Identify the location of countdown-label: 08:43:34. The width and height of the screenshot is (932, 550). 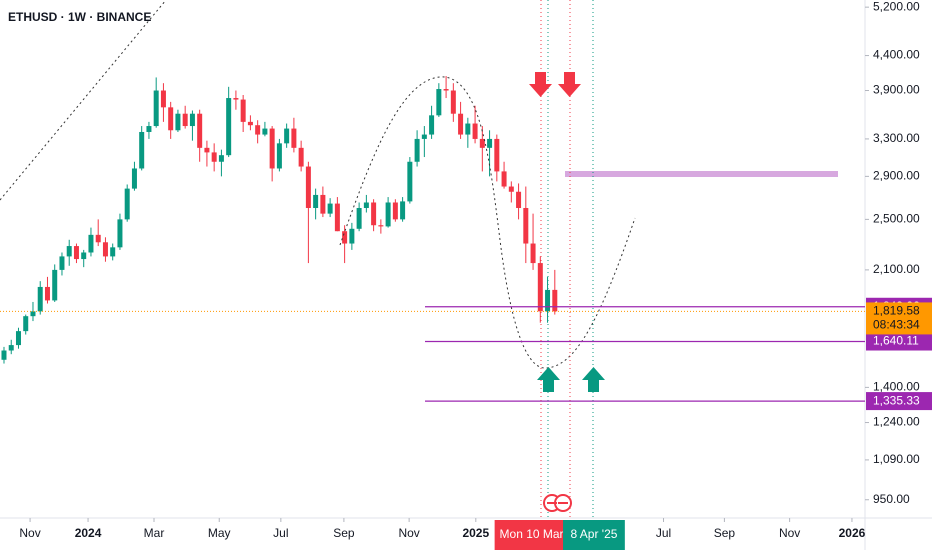
(896, 325).